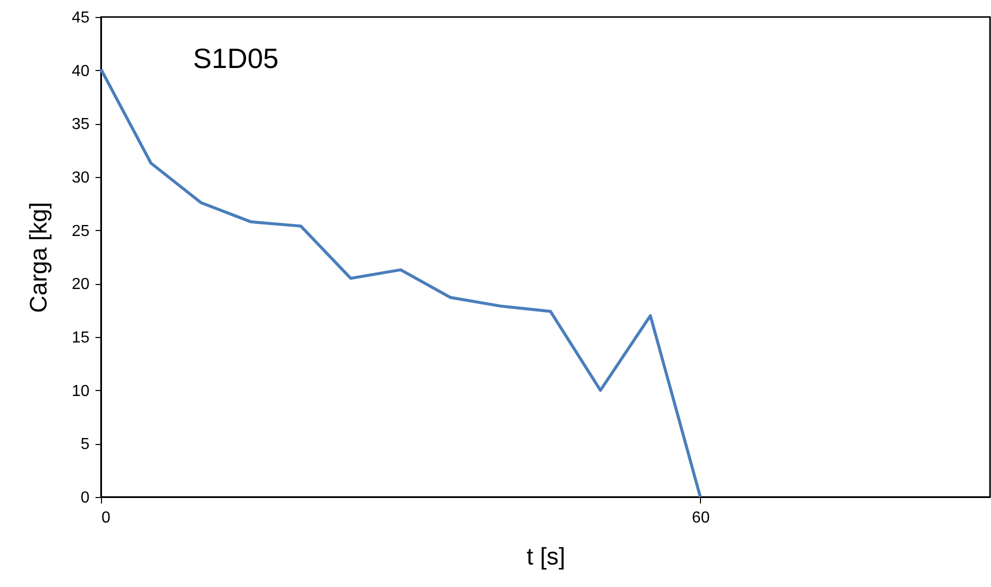 The height and width of the screenshot is (587, 991). What do you see at coordinates (81, 338) in the screenshot?
I see `y-tick-label: 15` at bounding box center [81, 338].